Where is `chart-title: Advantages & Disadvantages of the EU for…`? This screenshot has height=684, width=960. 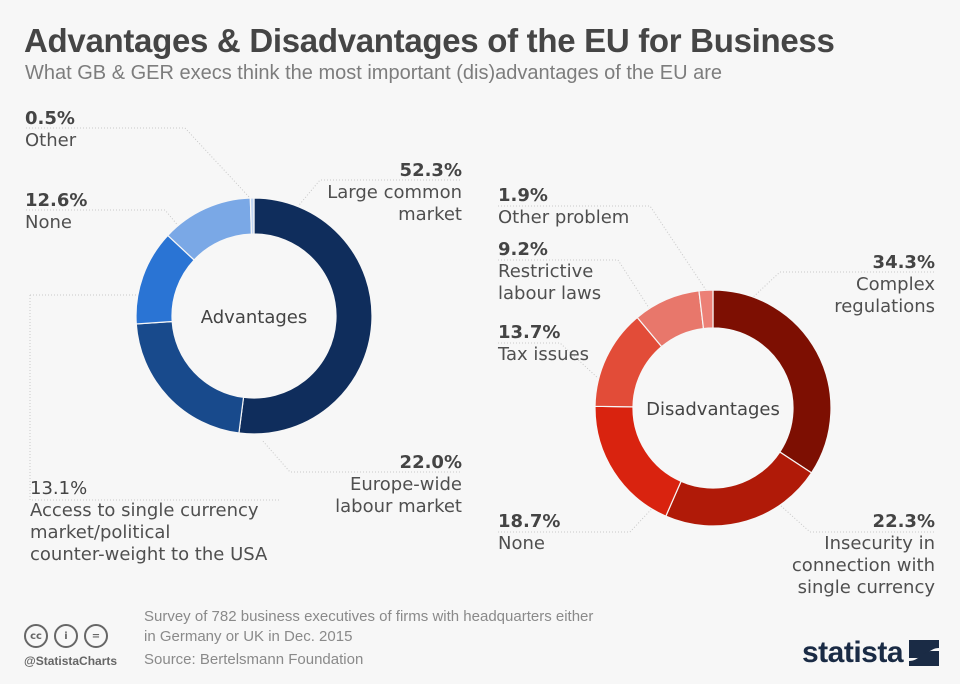
chart-title: Advantages & Disadvantages of the EU for… is located at coordinates (429, 40).